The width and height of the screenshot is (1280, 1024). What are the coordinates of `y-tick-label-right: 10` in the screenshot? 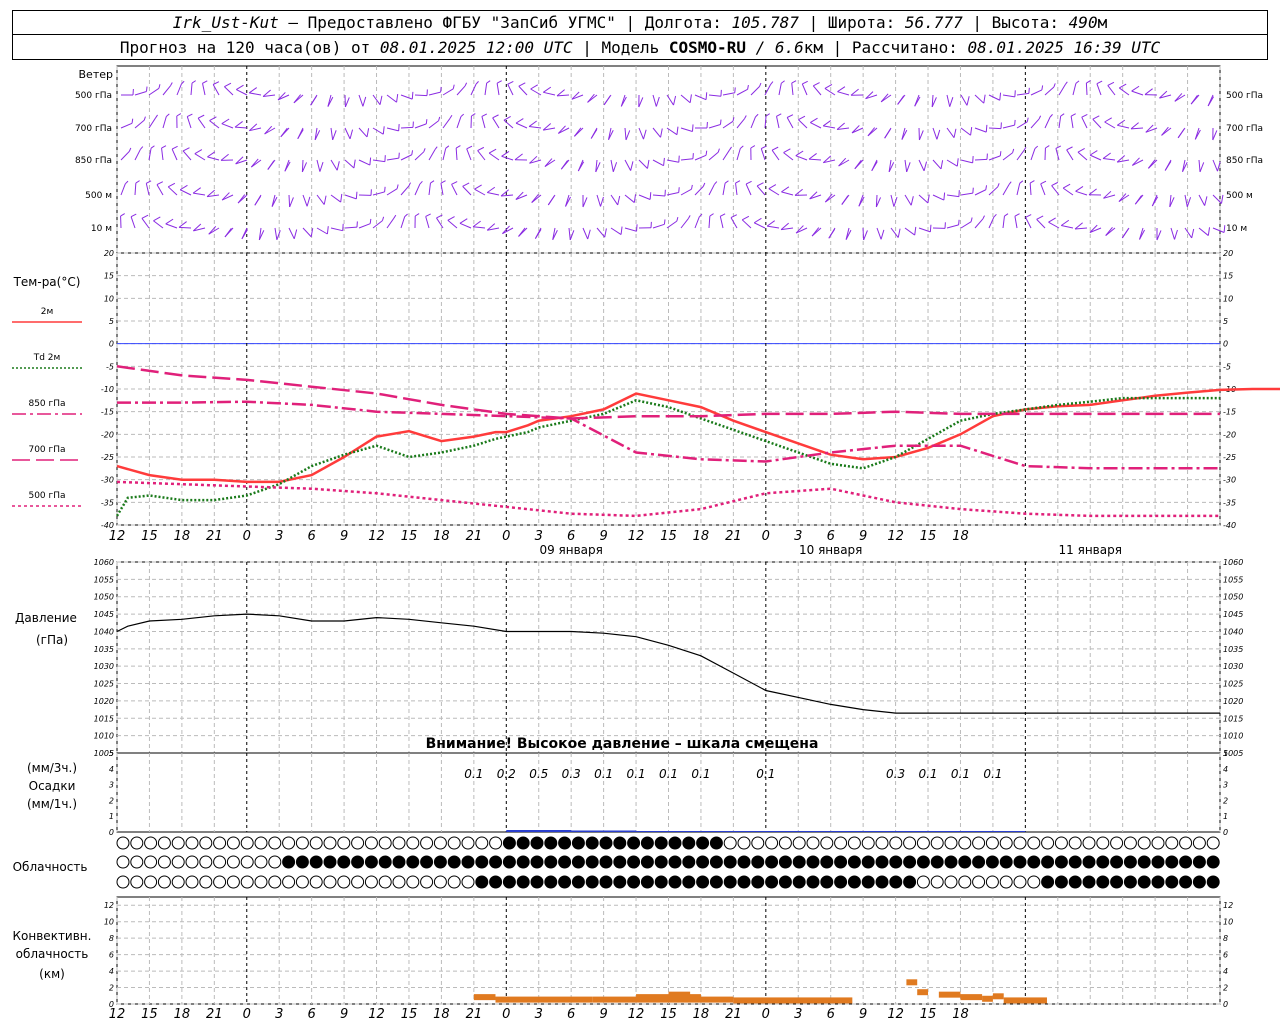 It's located at (1228, 922).